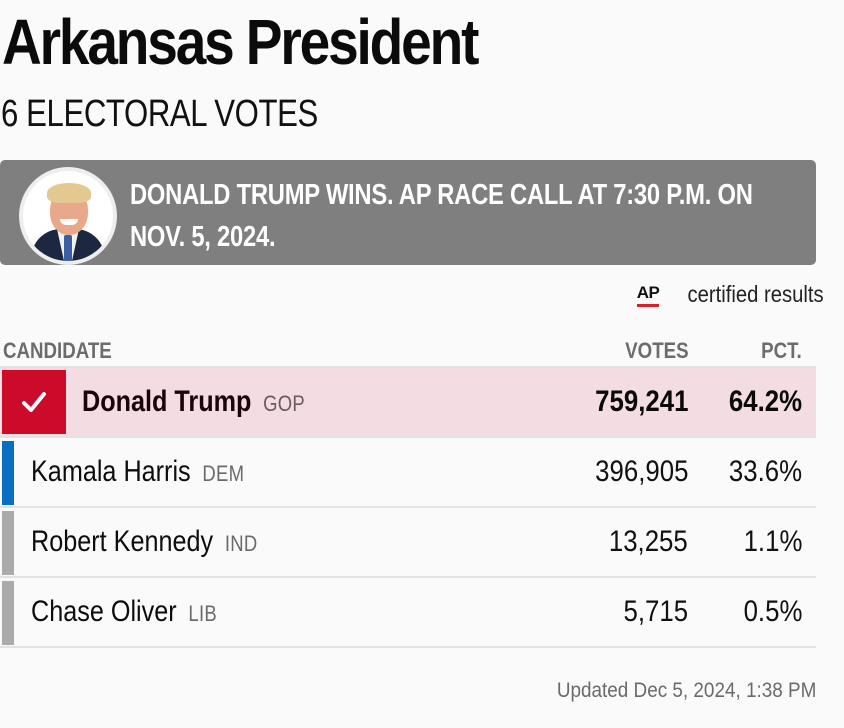 The height and width of the screenshot is (728, 844). I want to click on candidate-pct: 33.6%, so click(765, 471).